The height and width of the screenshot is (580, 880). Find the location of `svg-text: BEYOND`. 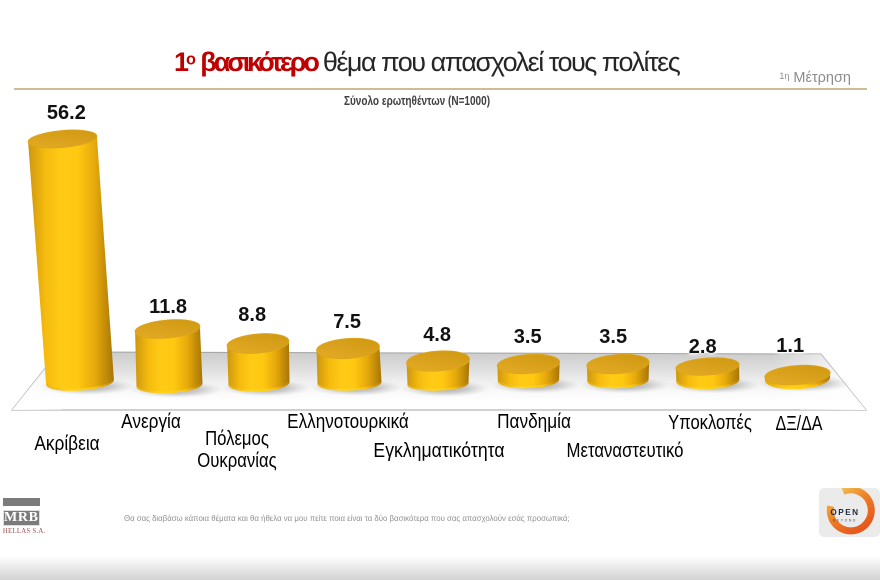

svg-text: BEYOND is located at coordinates (845, 521).